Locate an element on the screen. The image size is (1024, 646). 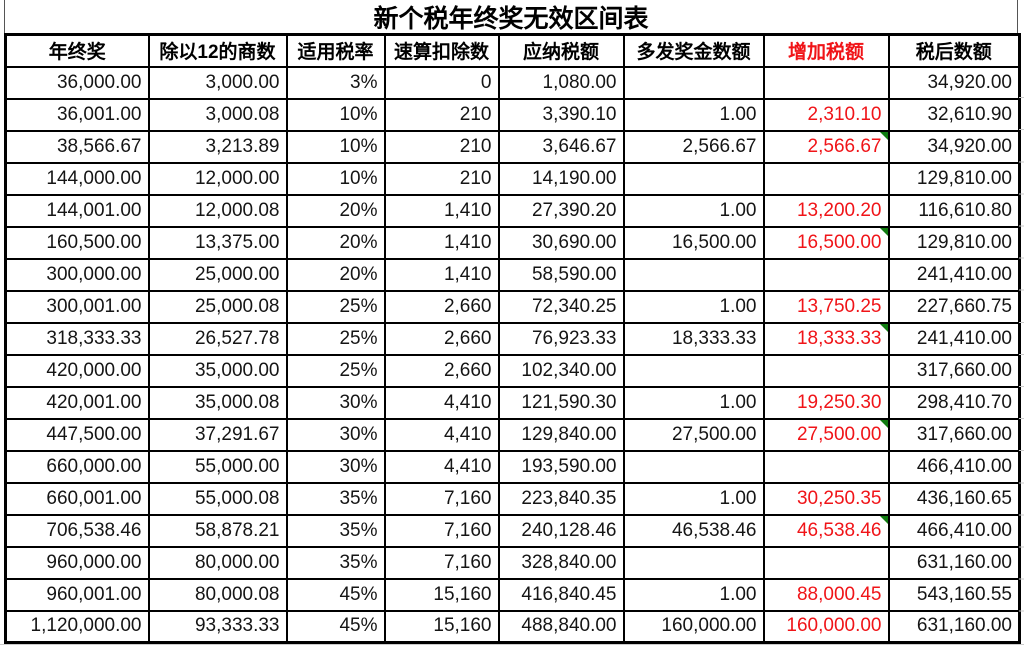
cell: 45% is located at coordinates (335, 626).